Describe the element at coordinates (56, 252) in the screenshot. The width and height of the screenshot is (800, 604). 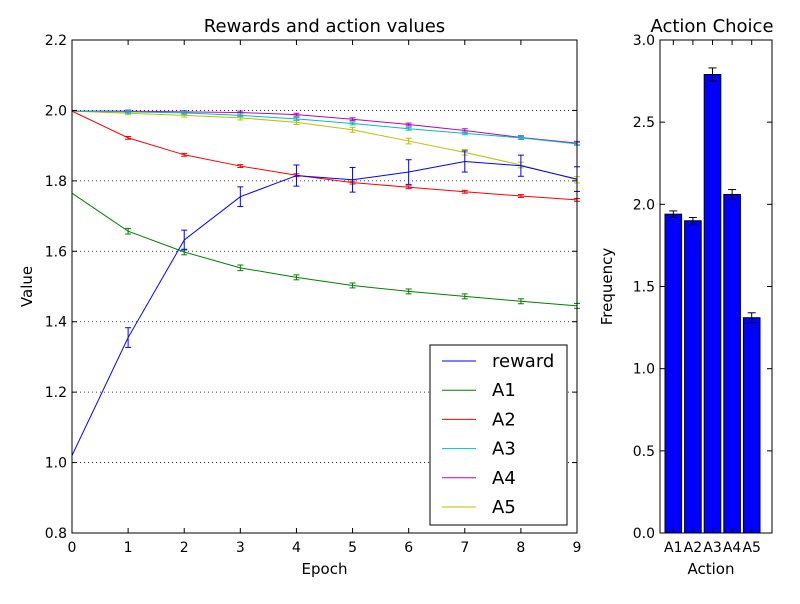
I see `y-tick-label: 1.6` at that location.